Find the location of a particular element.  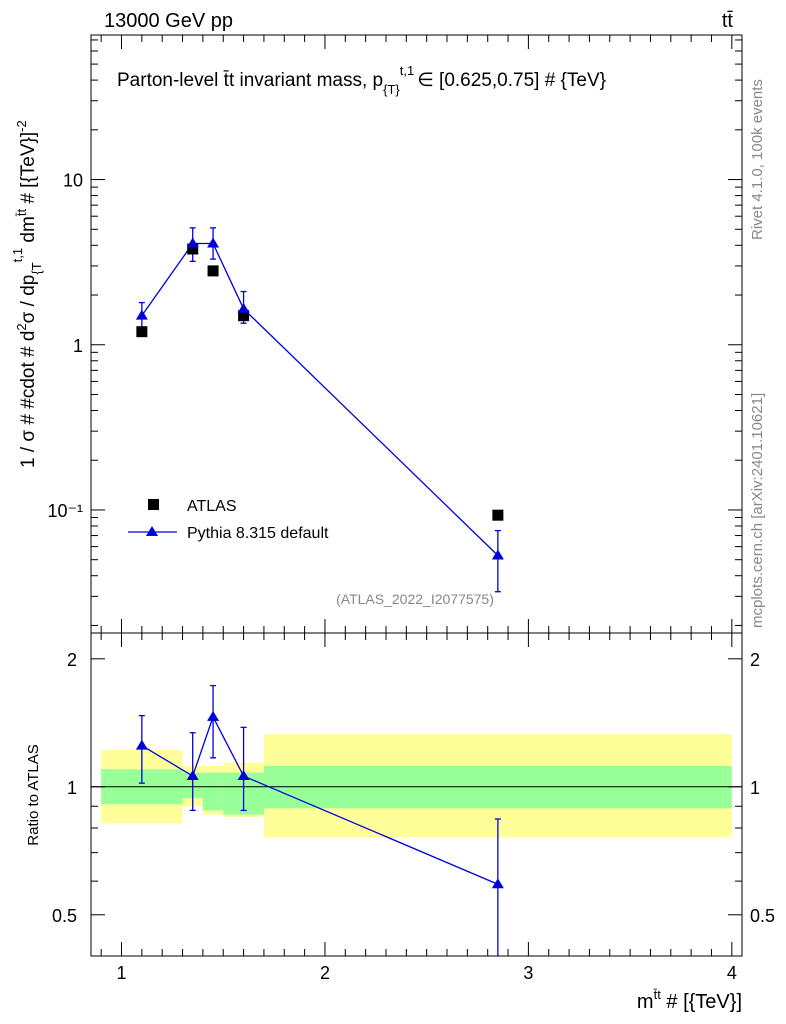

ratio-y-tick-label-right: 0.5 is located at coordinates (762, 916).